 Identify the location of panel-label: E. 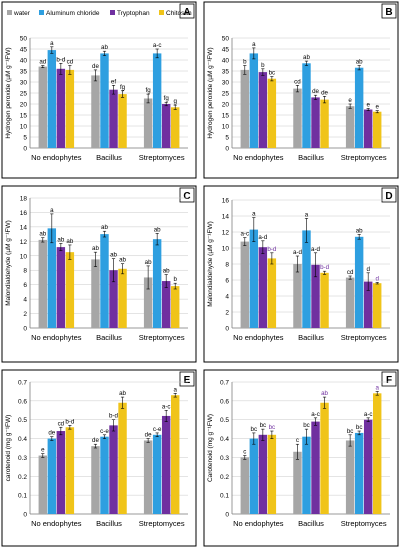
(187, 380).